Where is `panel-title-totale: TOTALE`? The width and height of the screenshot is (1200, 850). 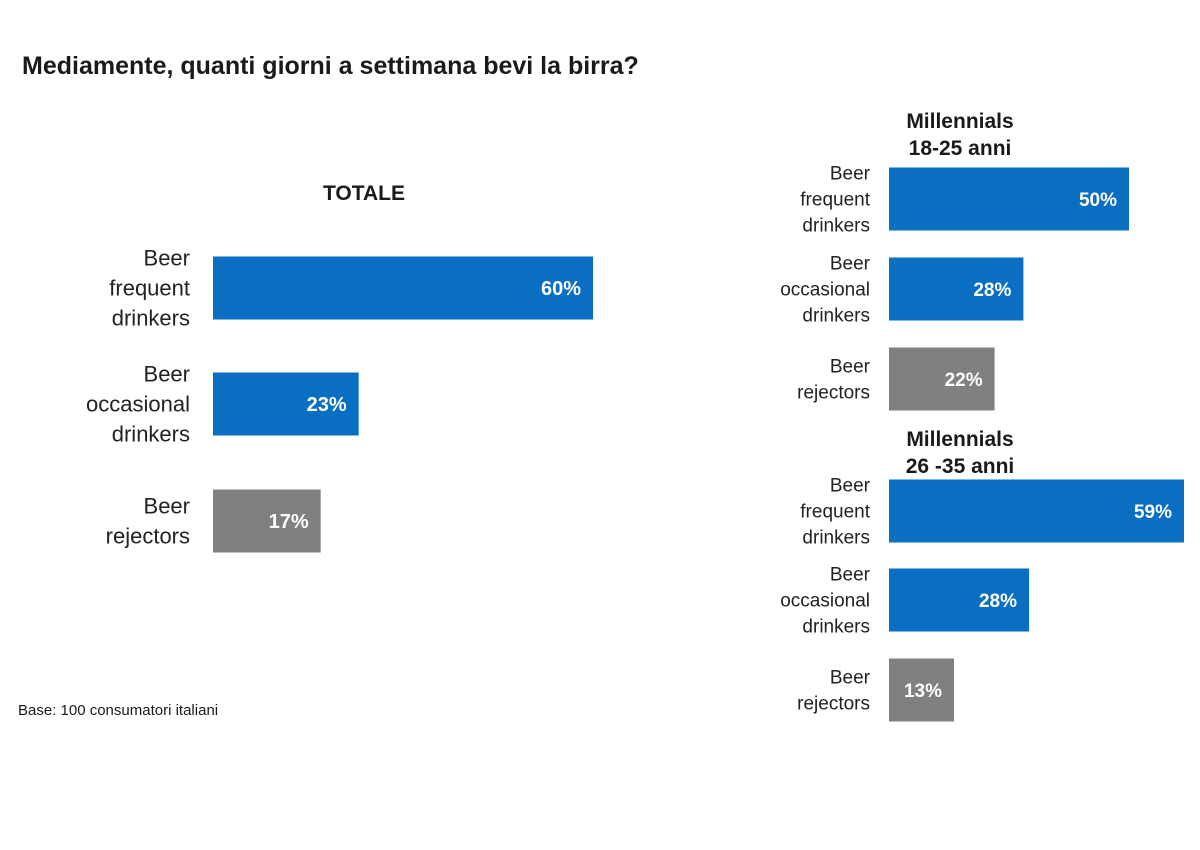
panel-title-totale: TOTALE is located at coordinates (364, 193).